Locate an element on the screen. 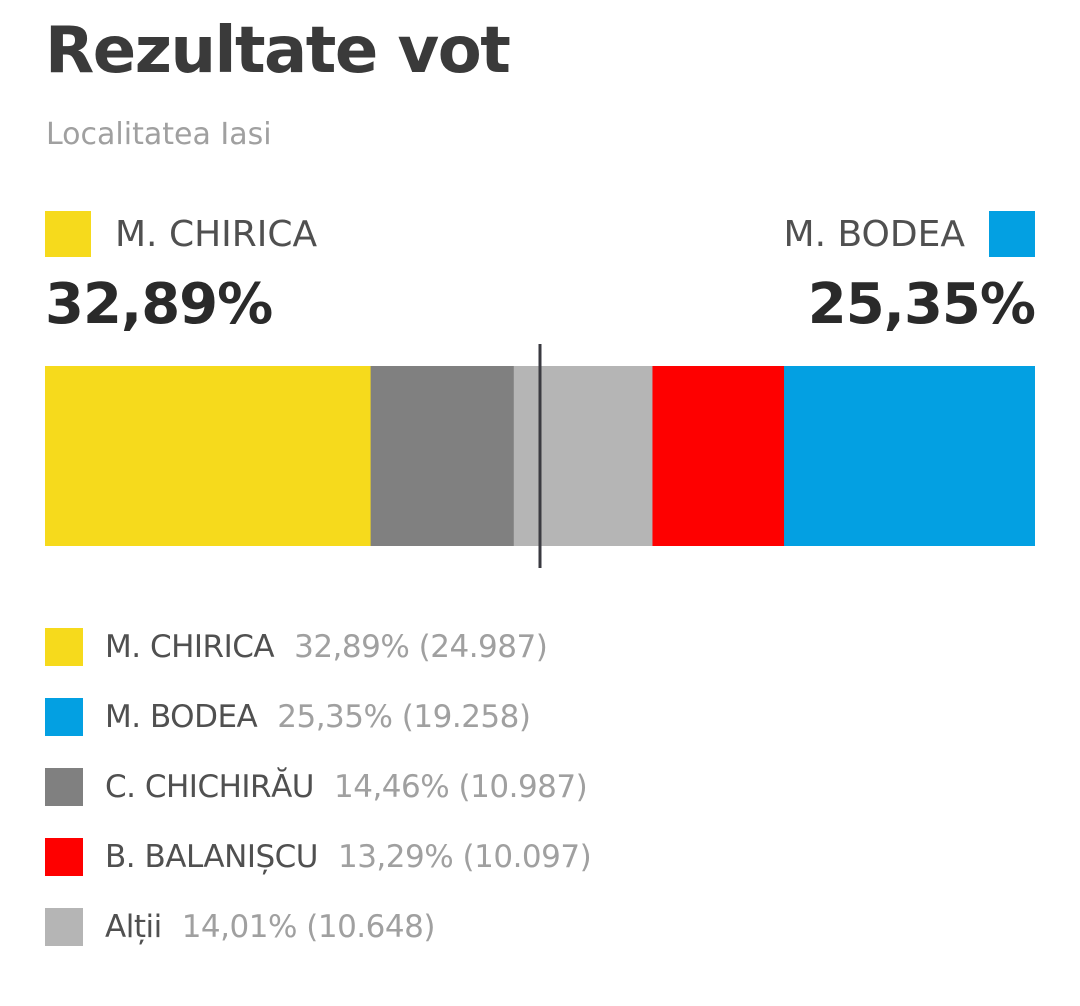  leader-right-swatch is located at coordinates (1012, 234).